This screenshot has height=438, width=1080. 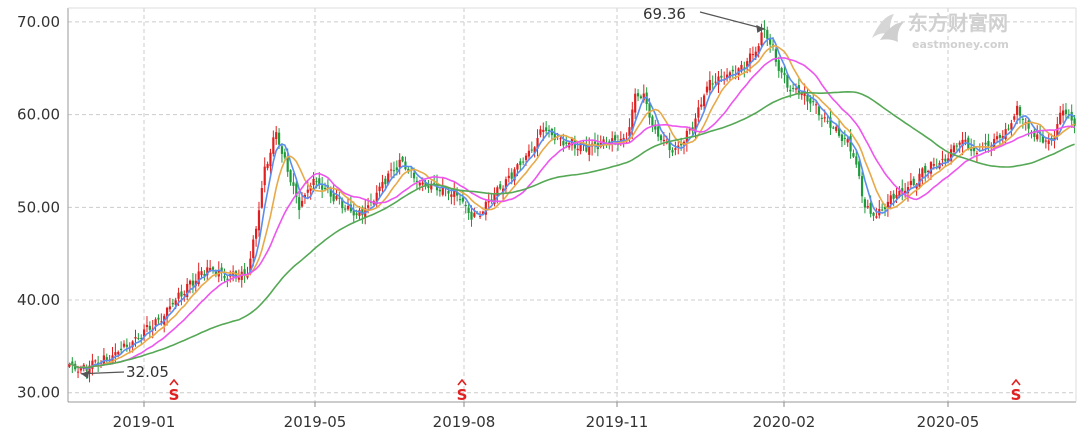 I want to click on y-axis-ticks: 30.00 40.00 50.00 60.00 70.00, so click(x=38, y=207).